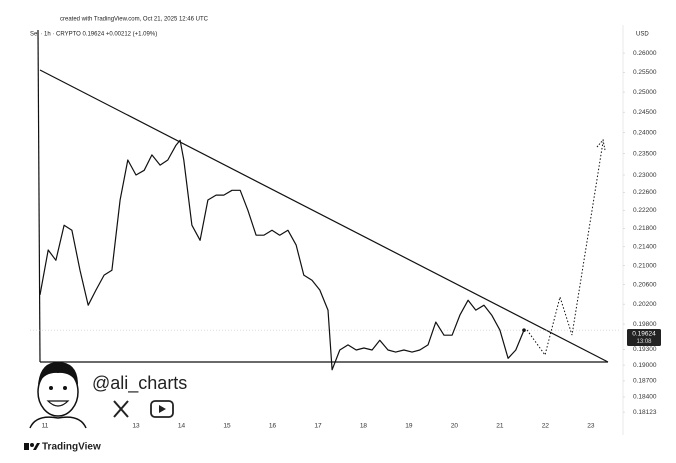 This screenshot has height=463, width=676. What do you see at coordinates (642, 35) in the screenshot?
I see `currency-label: USD` at bounding box center [642, 35].